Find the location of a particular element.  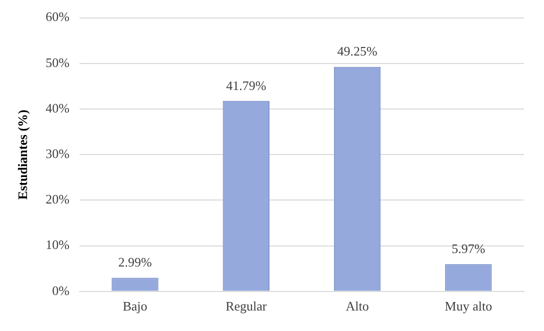

y-tick-label: 60% is located at coordinates (58, 16).